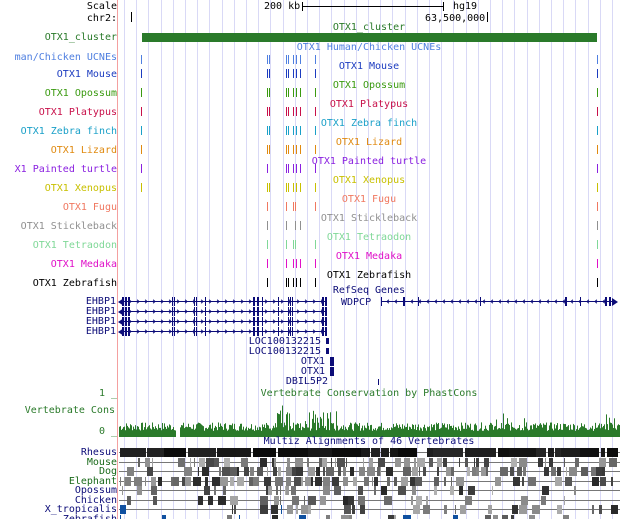 The width and height of the screenshot is (620, 519). Describe the element at coordinates (83, 150) in the screenshot. I see `species-track-label: OTX1 Lizard` at that location.